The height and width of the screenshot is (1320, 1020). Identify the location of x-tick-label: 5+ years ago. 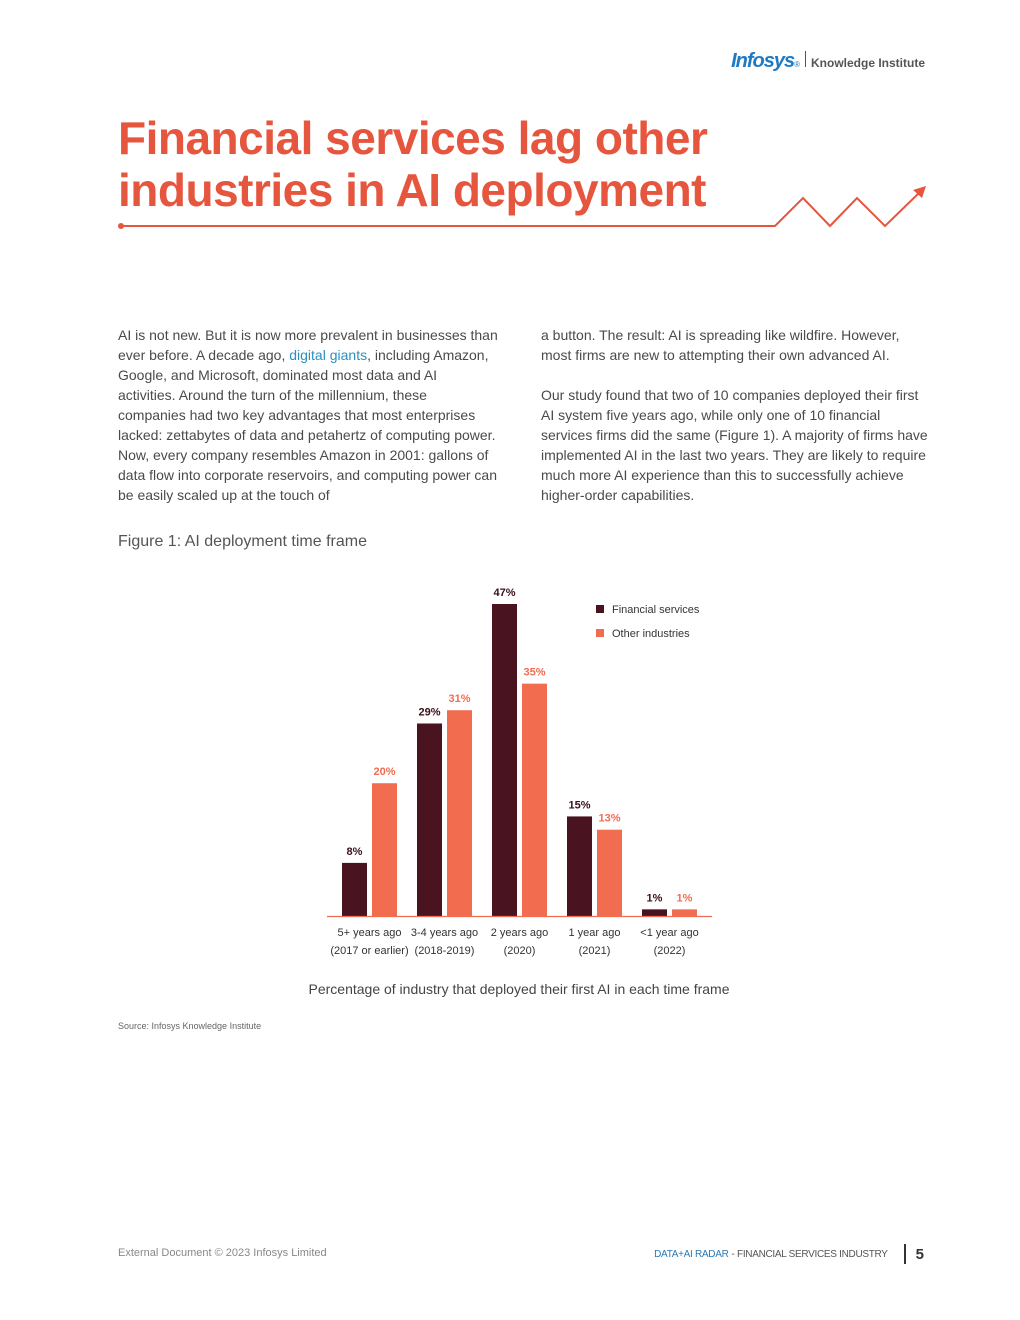
(370, 933).